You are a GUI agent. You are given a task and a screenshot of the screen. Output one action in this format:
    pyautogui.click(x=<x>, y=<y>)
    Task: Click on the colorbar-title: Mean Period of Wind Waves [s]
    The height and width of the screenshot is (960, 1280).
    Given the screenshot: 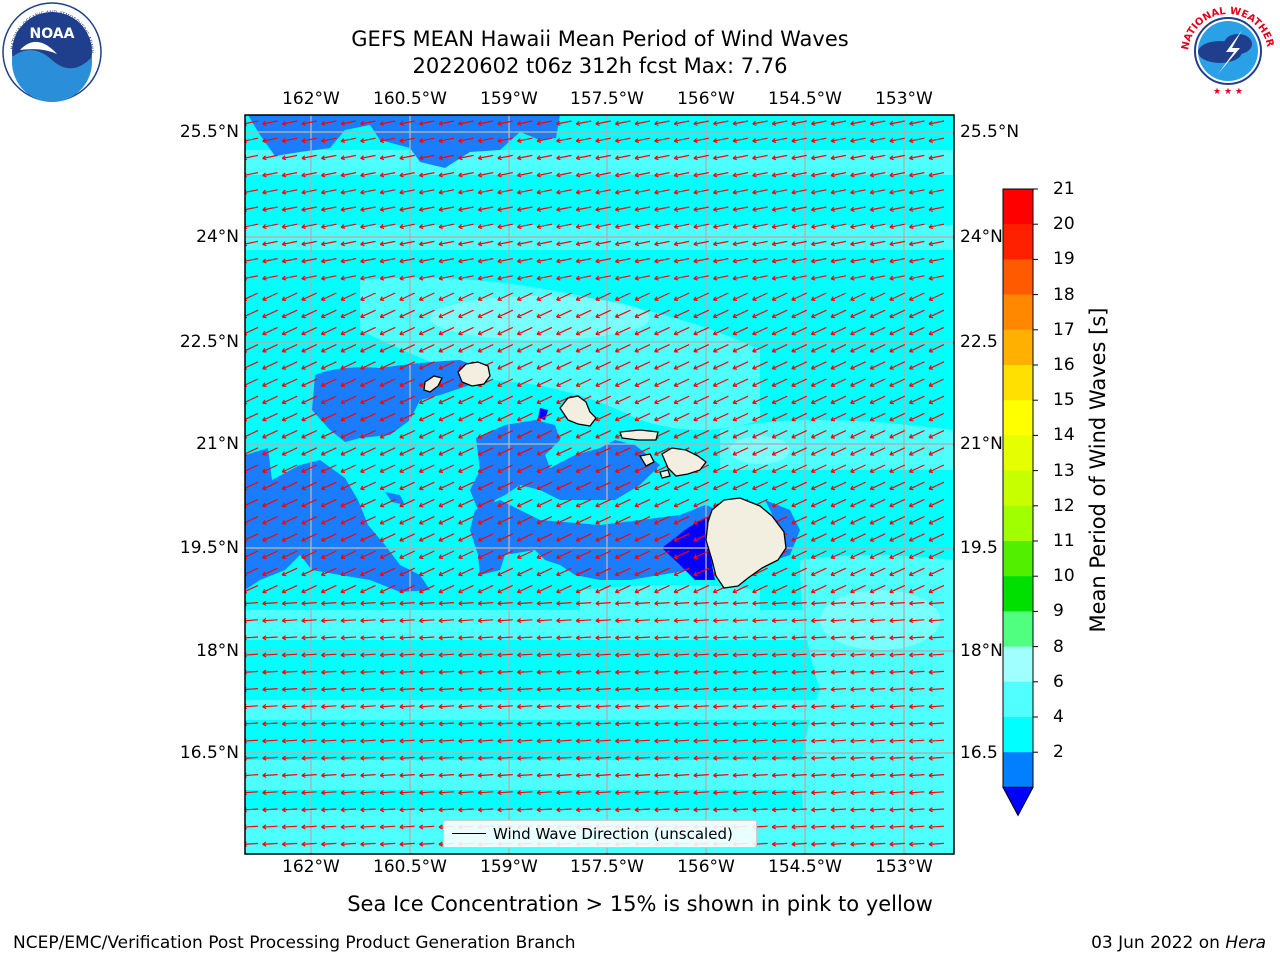 What is the action you would take?
    pyautogui.click(x=1098, y=470)
    